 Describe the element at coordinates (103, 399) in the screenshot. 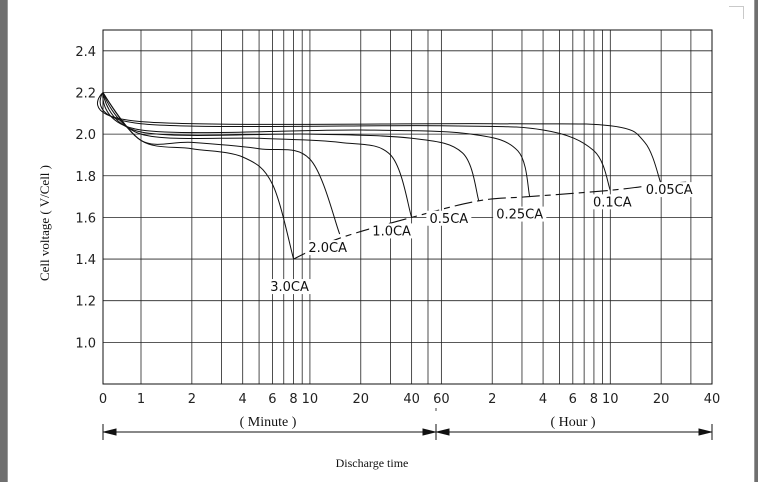

I see `x-tick-label: 0` at that location.